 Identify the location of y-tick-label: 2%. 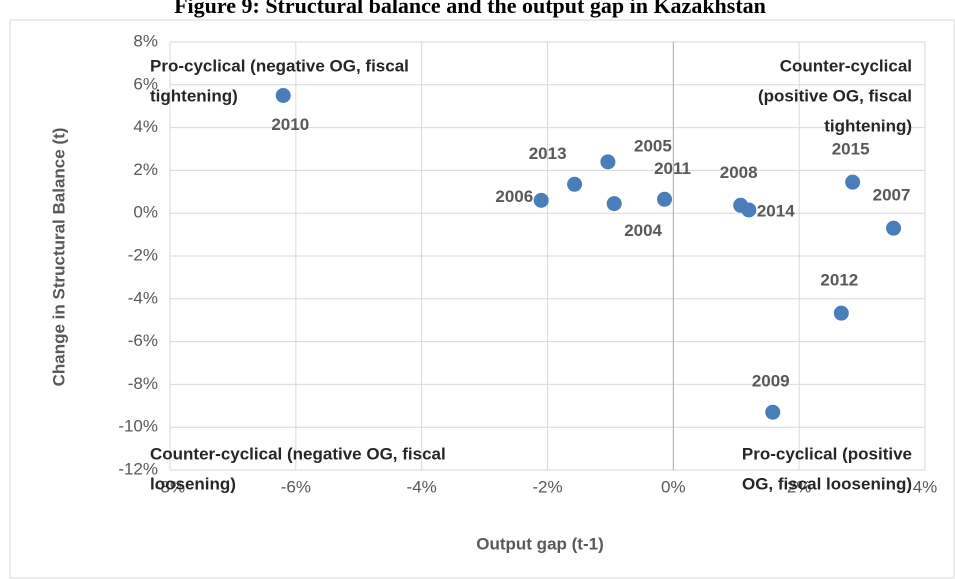
(145, 169).